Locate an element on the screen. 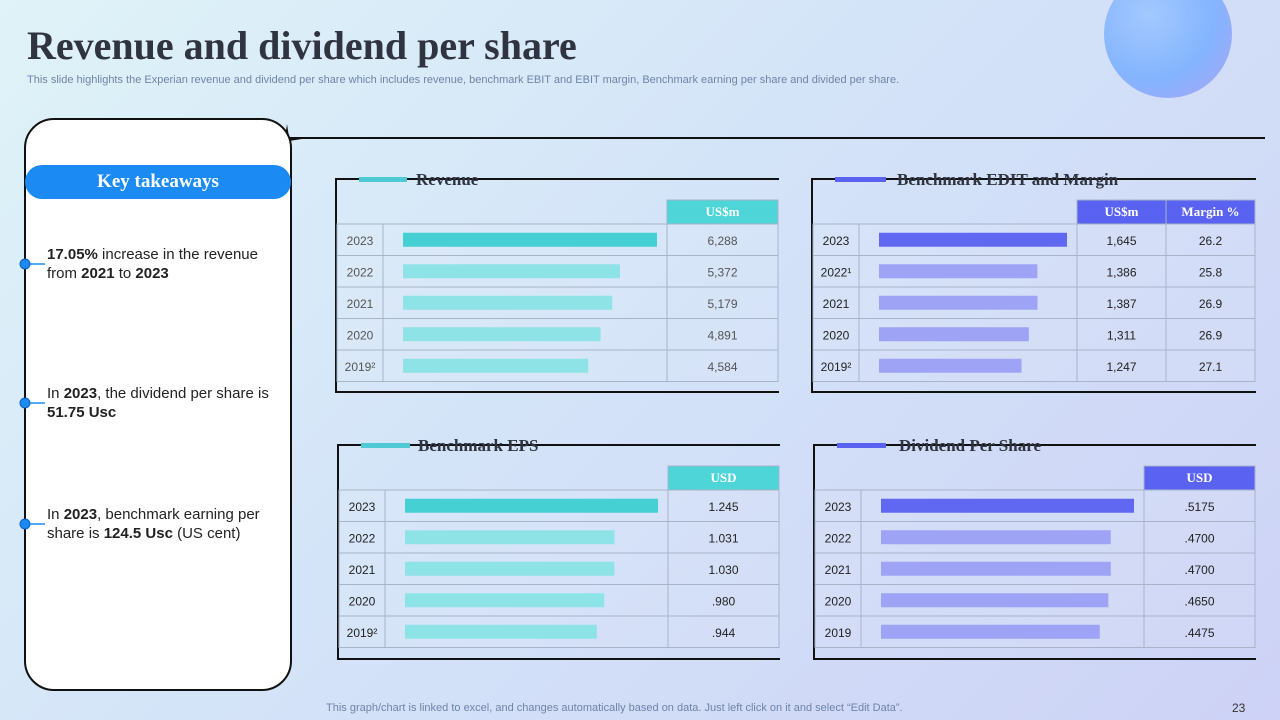  value-label: 1,386 is located at coordinates (1121, 272).